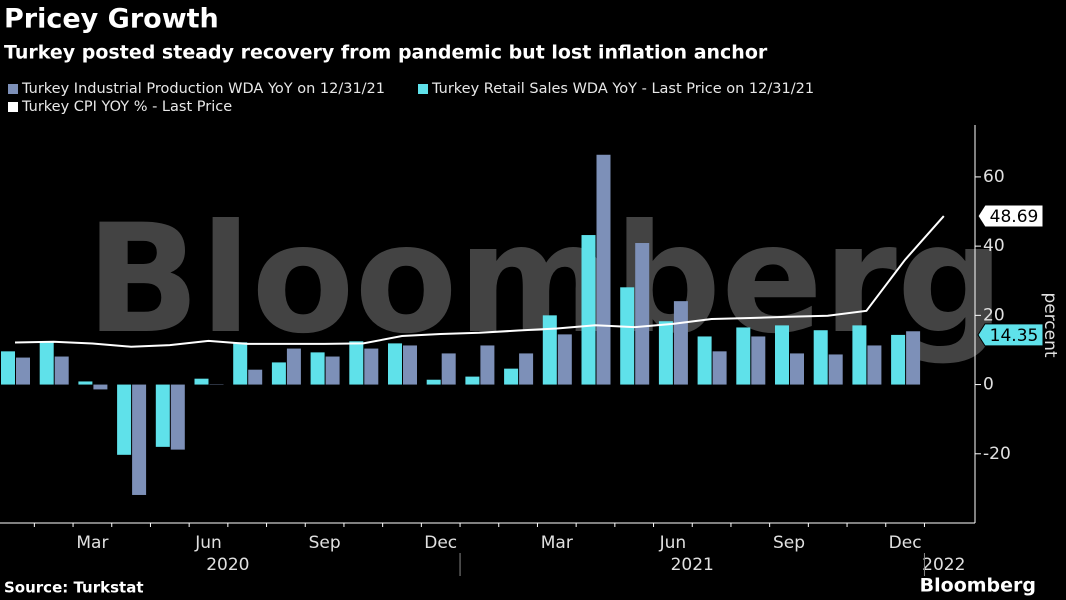 The height and width of the screenshot is (600, 1066). What do you see at coordinates (988, 385) in the screenshot?
I see `y-tick-label: 0` at bounding box center [988, 385].